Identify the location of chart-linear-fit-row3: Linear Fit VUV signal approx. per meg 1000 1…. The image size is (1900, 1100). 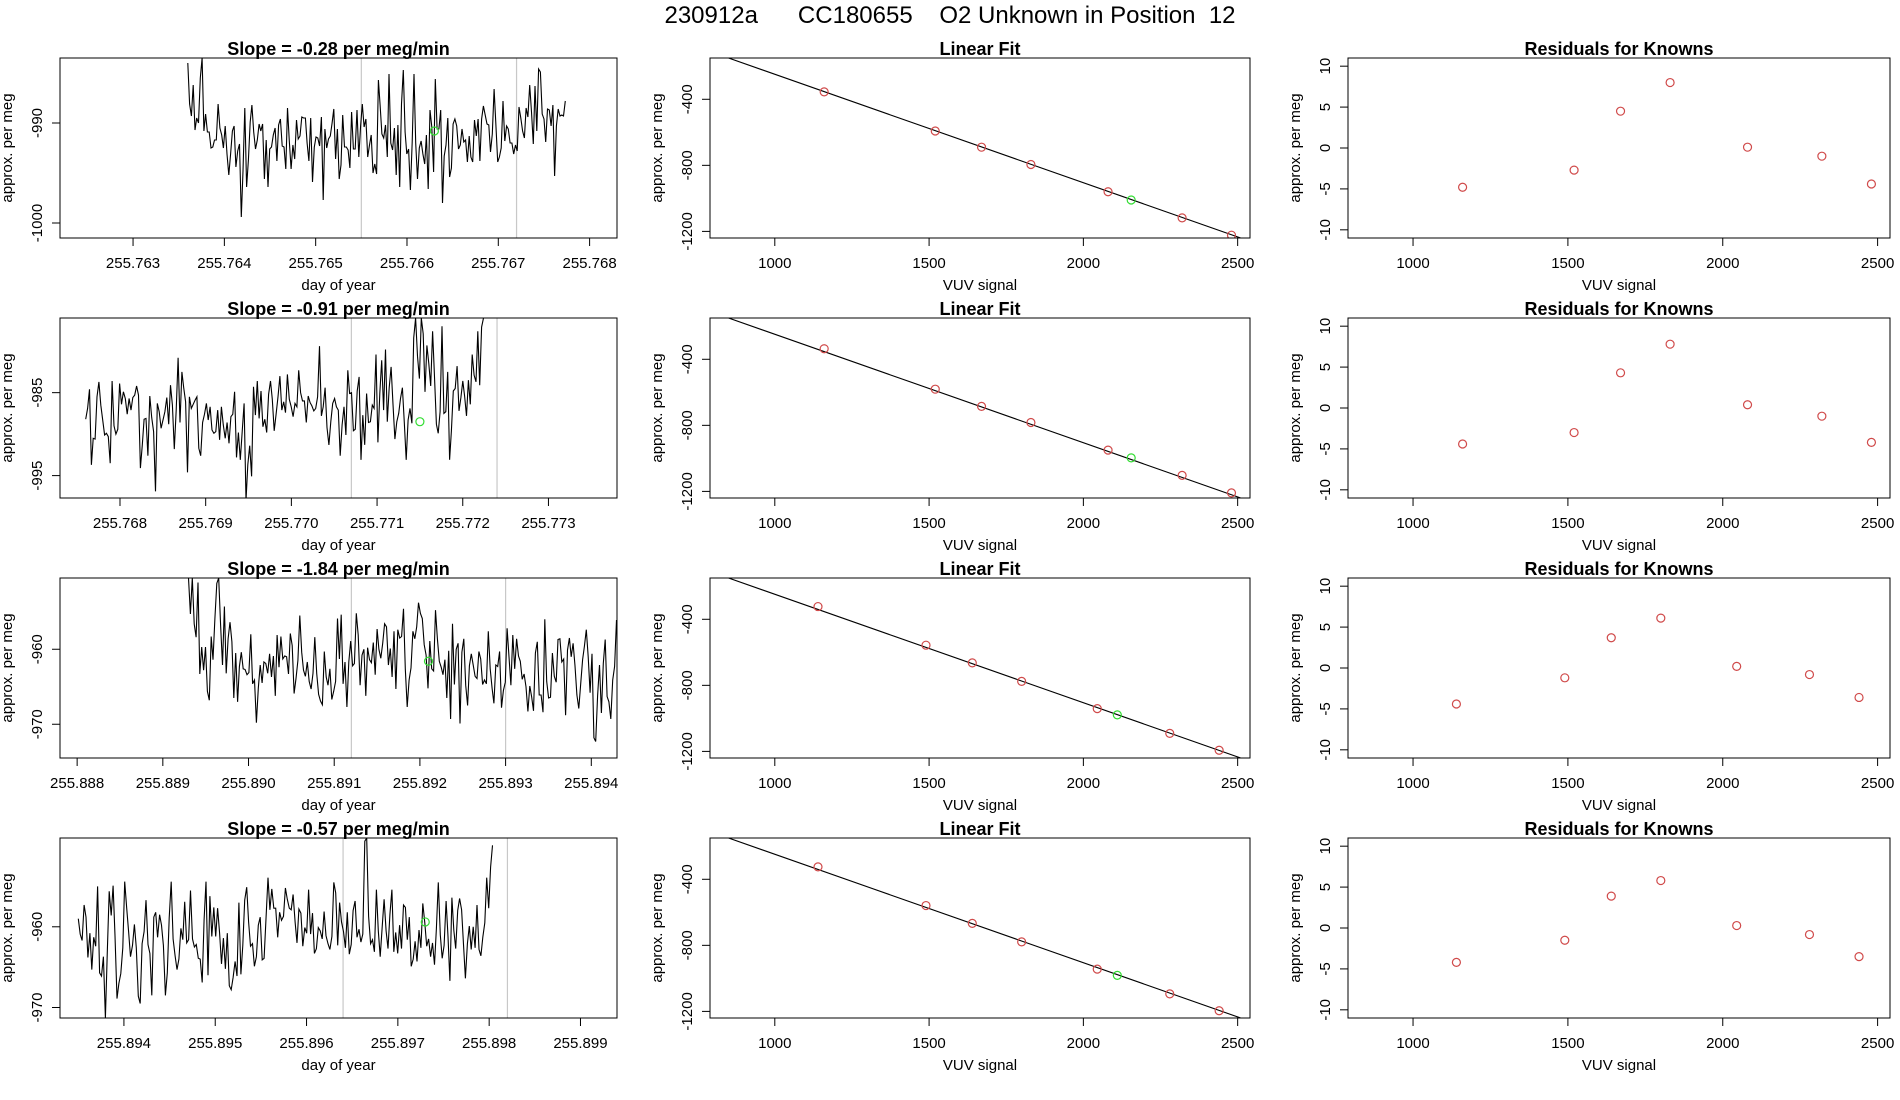
(951, 686).